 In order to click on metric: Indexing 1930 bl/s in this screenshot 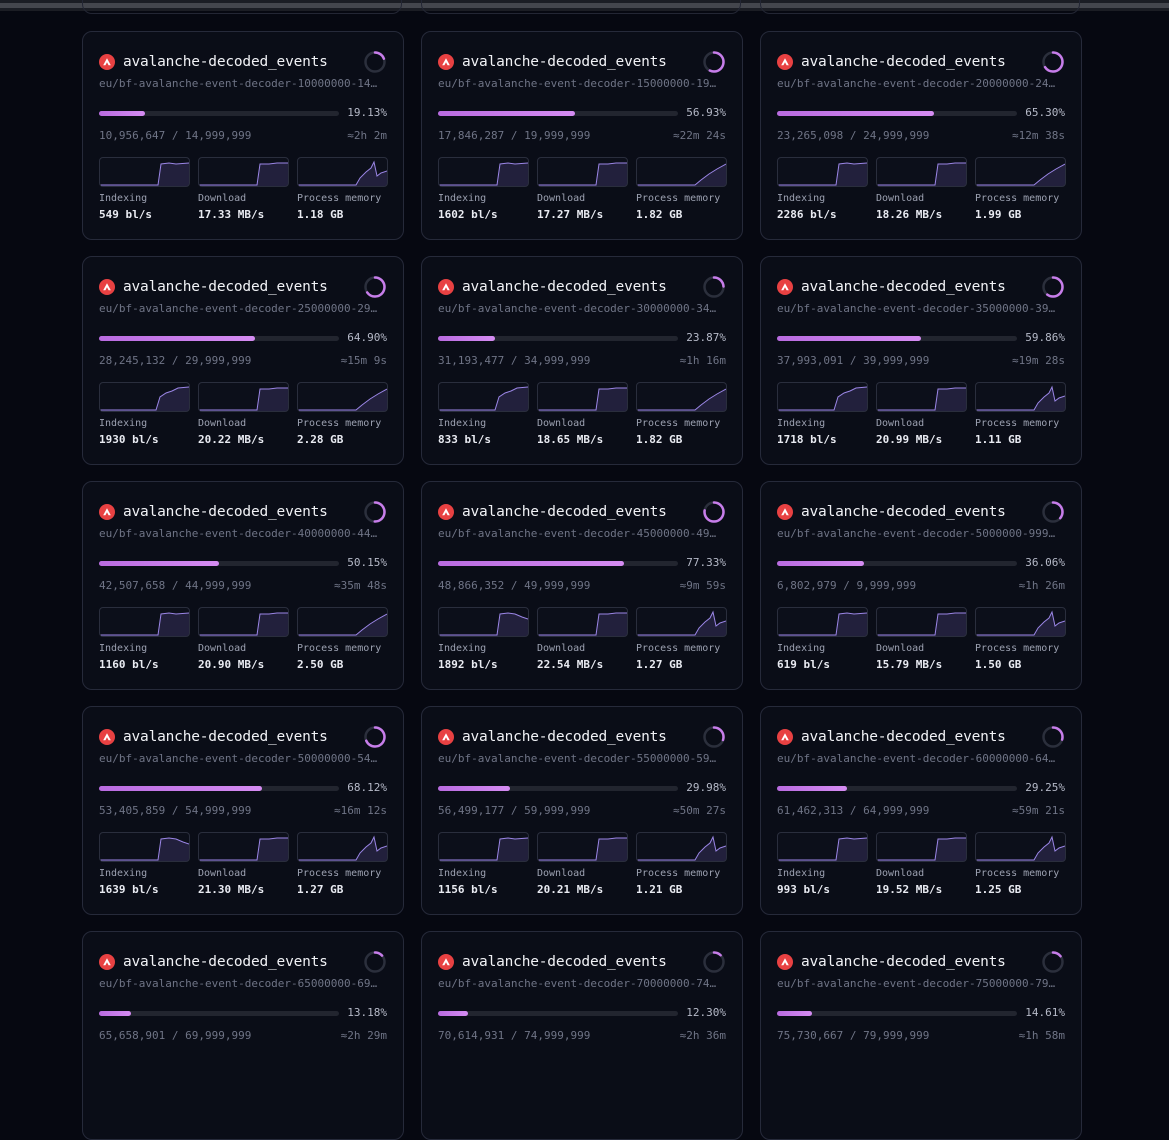, I will do `click(144, 414)`.